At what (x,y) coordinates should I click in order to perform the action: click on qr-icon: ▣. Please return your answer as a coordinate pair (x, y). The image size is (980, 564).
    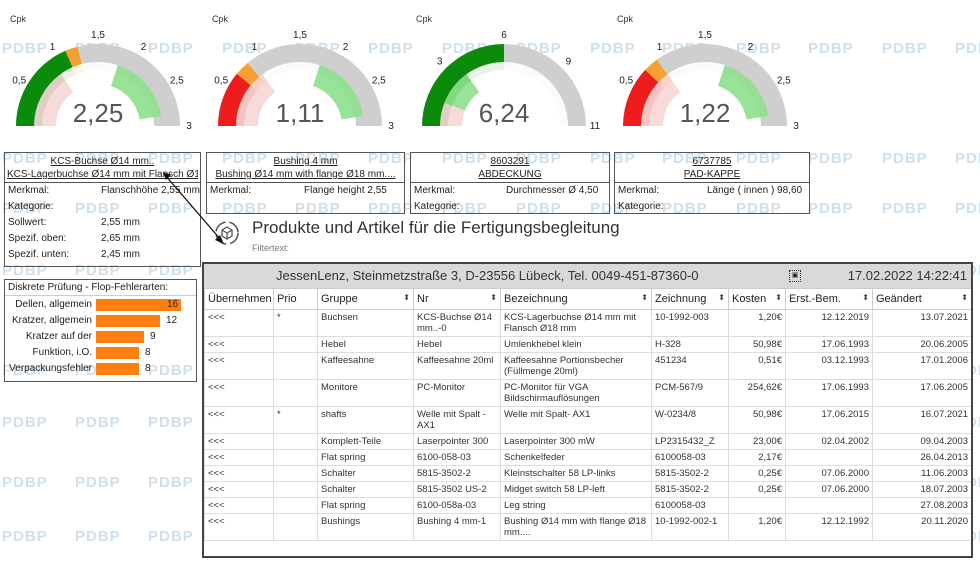
    Looking at the image, I should click on (795, 276).